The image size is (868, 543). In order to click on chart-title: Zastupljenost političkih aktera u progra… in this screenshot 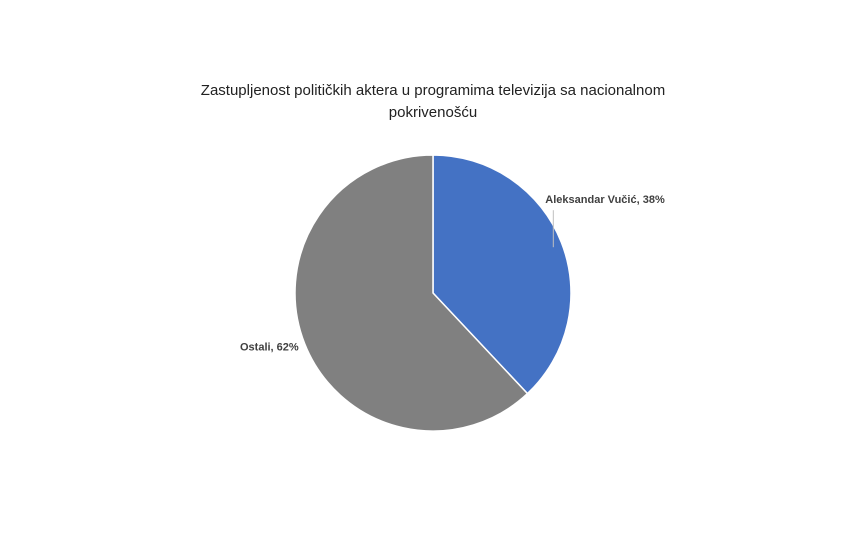, I will do `click(433, 101)`.